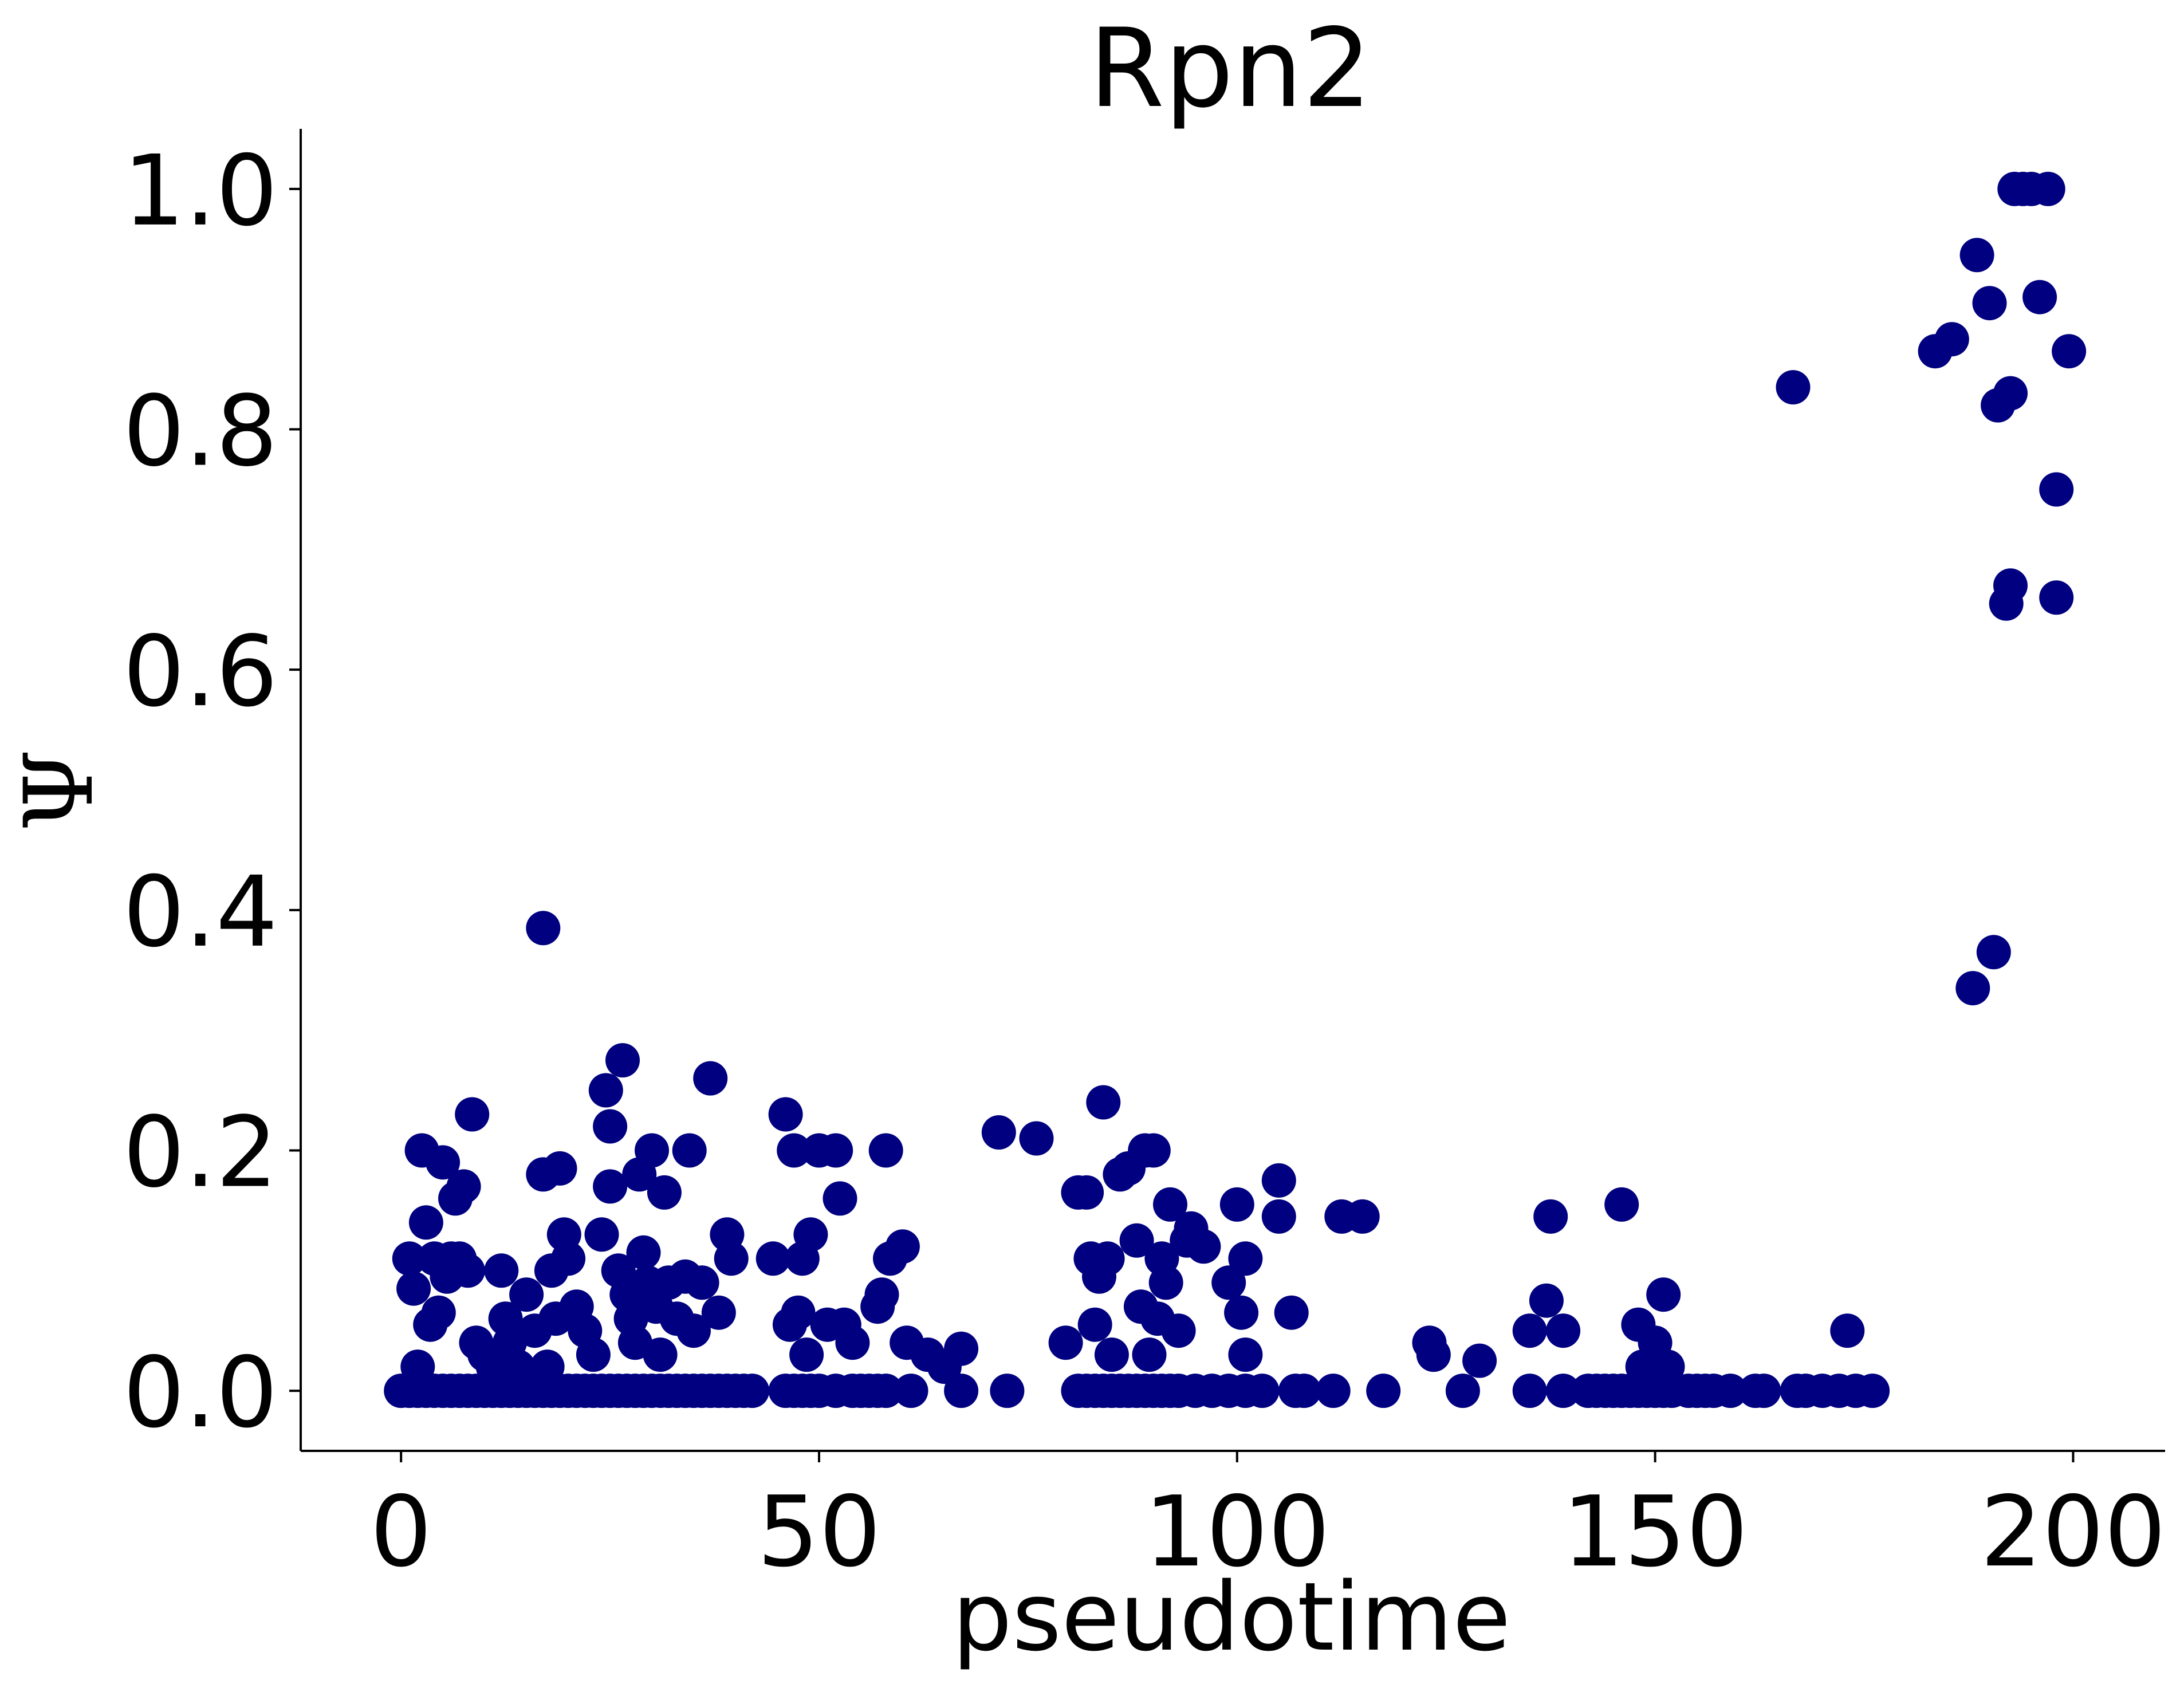 The height and width of the screenshot is (1688, 2184). What do you see at coordinates (1231, 1617) in the screenshot?
I see `x-axis-label: pseudotime` at bounding box center [1231, 1617].